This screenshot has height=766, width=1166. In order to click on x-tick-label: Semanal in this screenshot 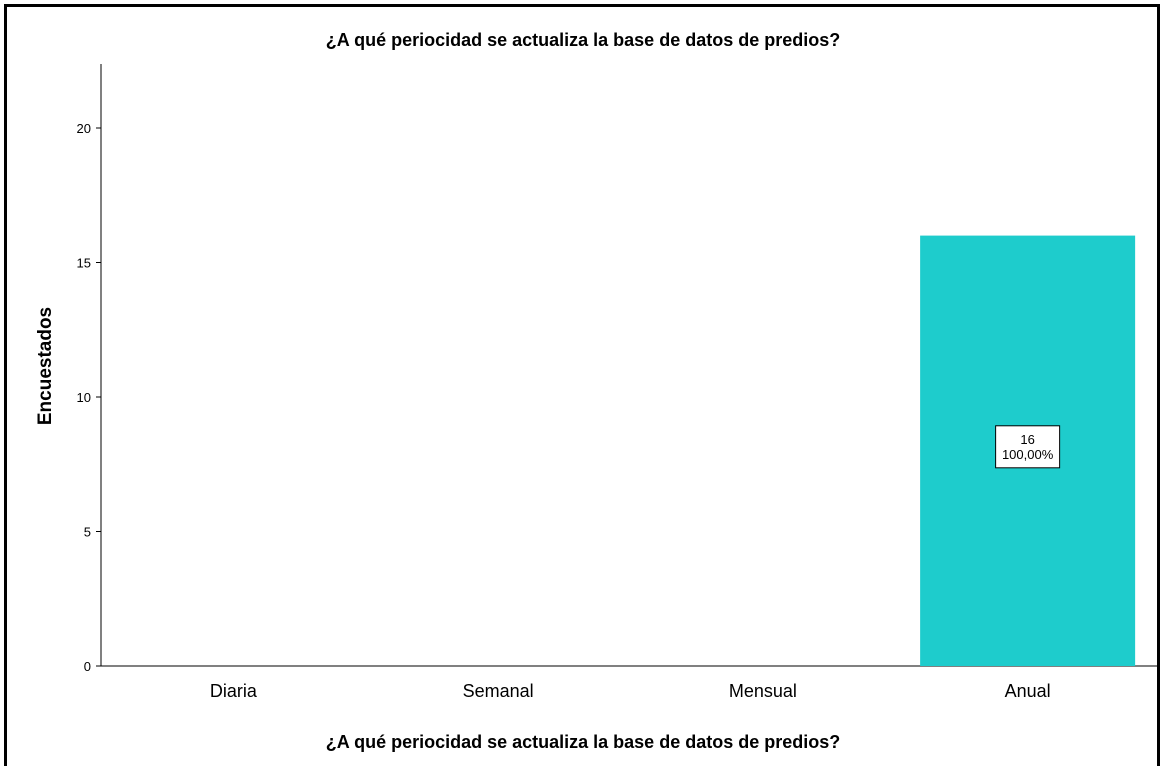, I will do `click(498, 691)`.